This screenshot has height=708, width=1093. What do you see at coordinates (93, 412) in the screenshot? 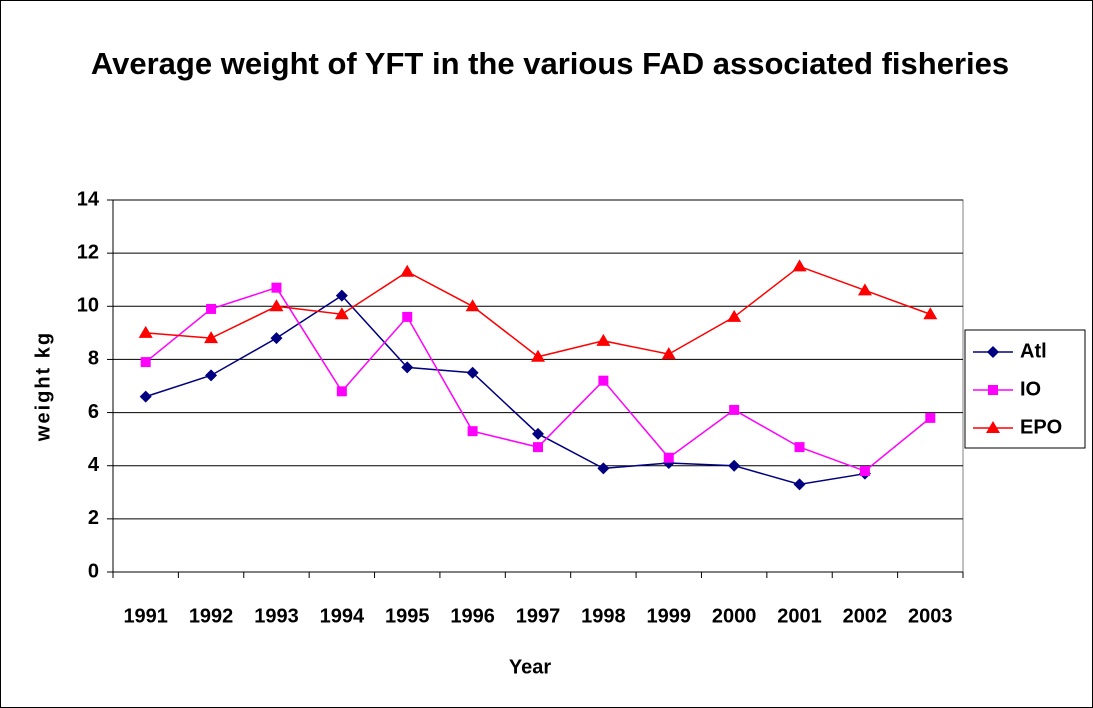
I see `y-tick-label: 6` at bounding box center [93, 412].